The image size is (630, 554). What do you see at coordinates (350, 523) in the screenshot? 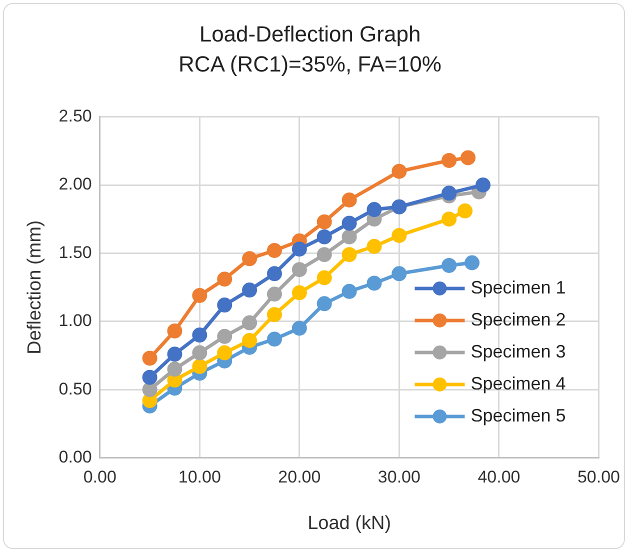
I see `x-axis-title: Load (kN)` at bounding box center [350, 523].